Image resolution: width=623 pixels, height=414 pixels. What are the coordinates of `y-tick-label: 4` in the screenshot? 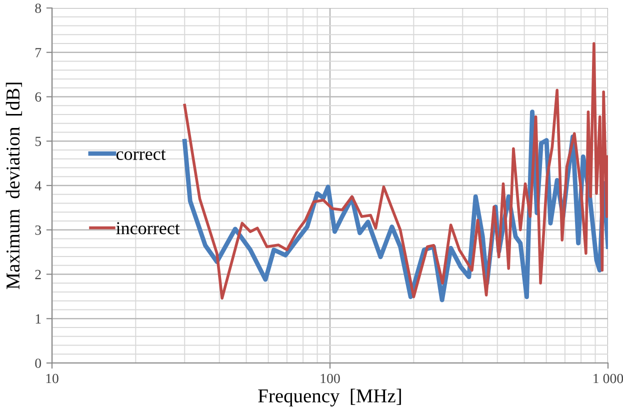 It's located at (38, 185).